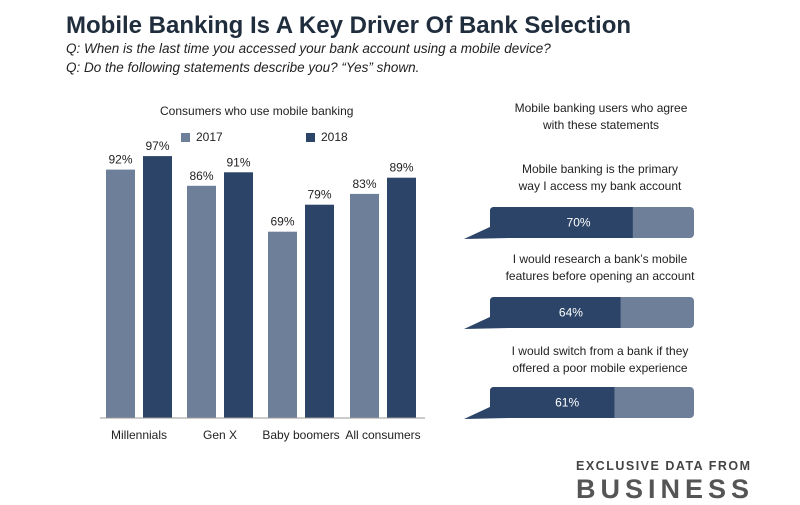 Image resolution: width=800 pixels, height=505 pixels. I want to click on bar-label-2018-gen-x: 91%, so click(238, 162).